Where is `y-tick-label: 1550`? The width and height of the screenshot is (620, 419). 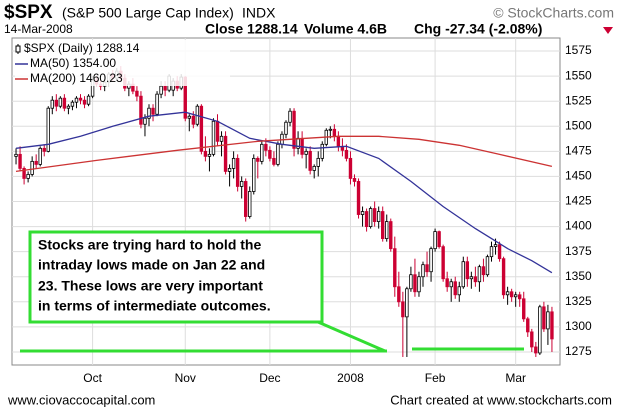
y-tick-label: 1550 is located at coordinates (578, 75).